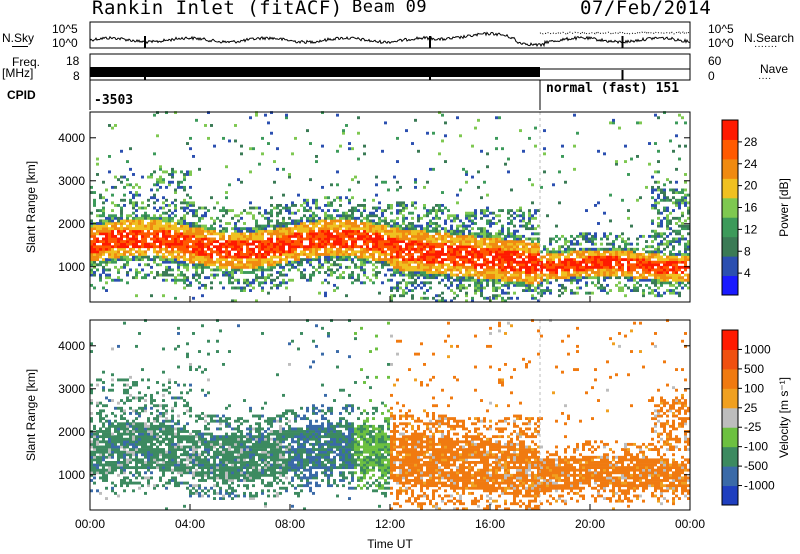 The width and height of the screenshot is (800, 554). What do you see at coordinates (646, 9) in the screenshot?
I see `date-title: 07/Feb/2014` at bounding box center [646, 9].